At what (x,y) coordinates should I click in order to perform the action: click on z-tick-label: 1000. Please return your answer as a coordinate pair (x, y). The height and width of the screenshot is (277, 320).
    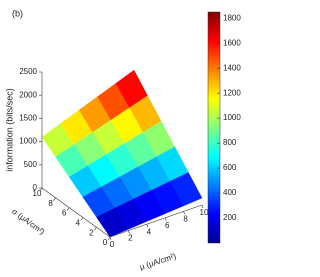
    Looking at the image, I should click on (28, 141).